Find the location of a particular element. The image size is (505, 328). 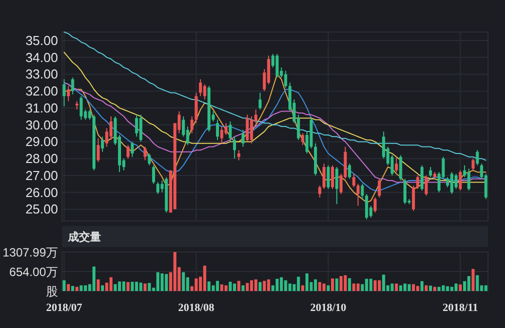

x-tick-label: 2018/07 is located at coordinates (64, 308).